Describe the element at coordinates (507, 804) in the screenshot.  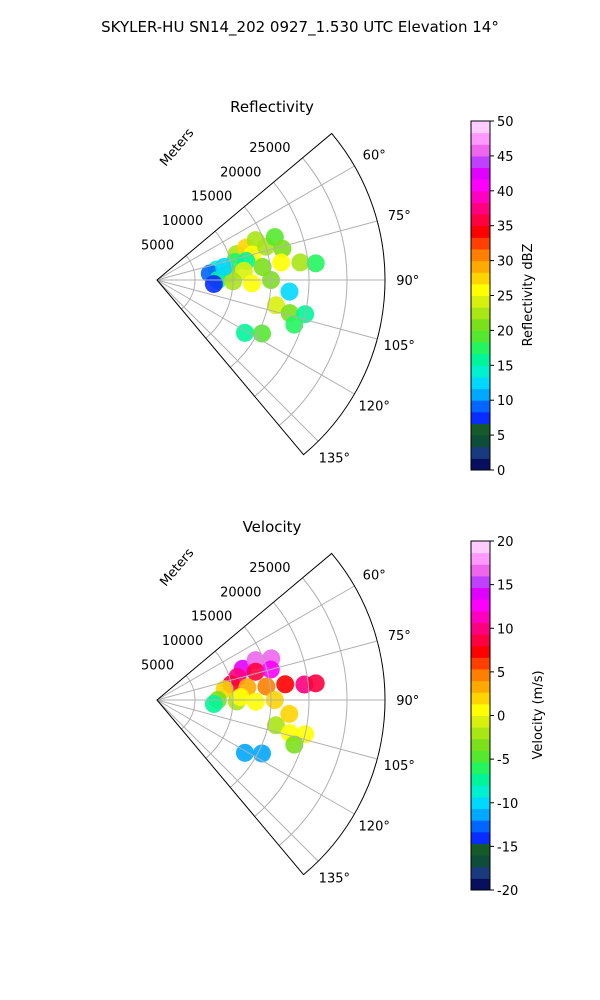
I see `colorbar-tick-label: -10` at that location.